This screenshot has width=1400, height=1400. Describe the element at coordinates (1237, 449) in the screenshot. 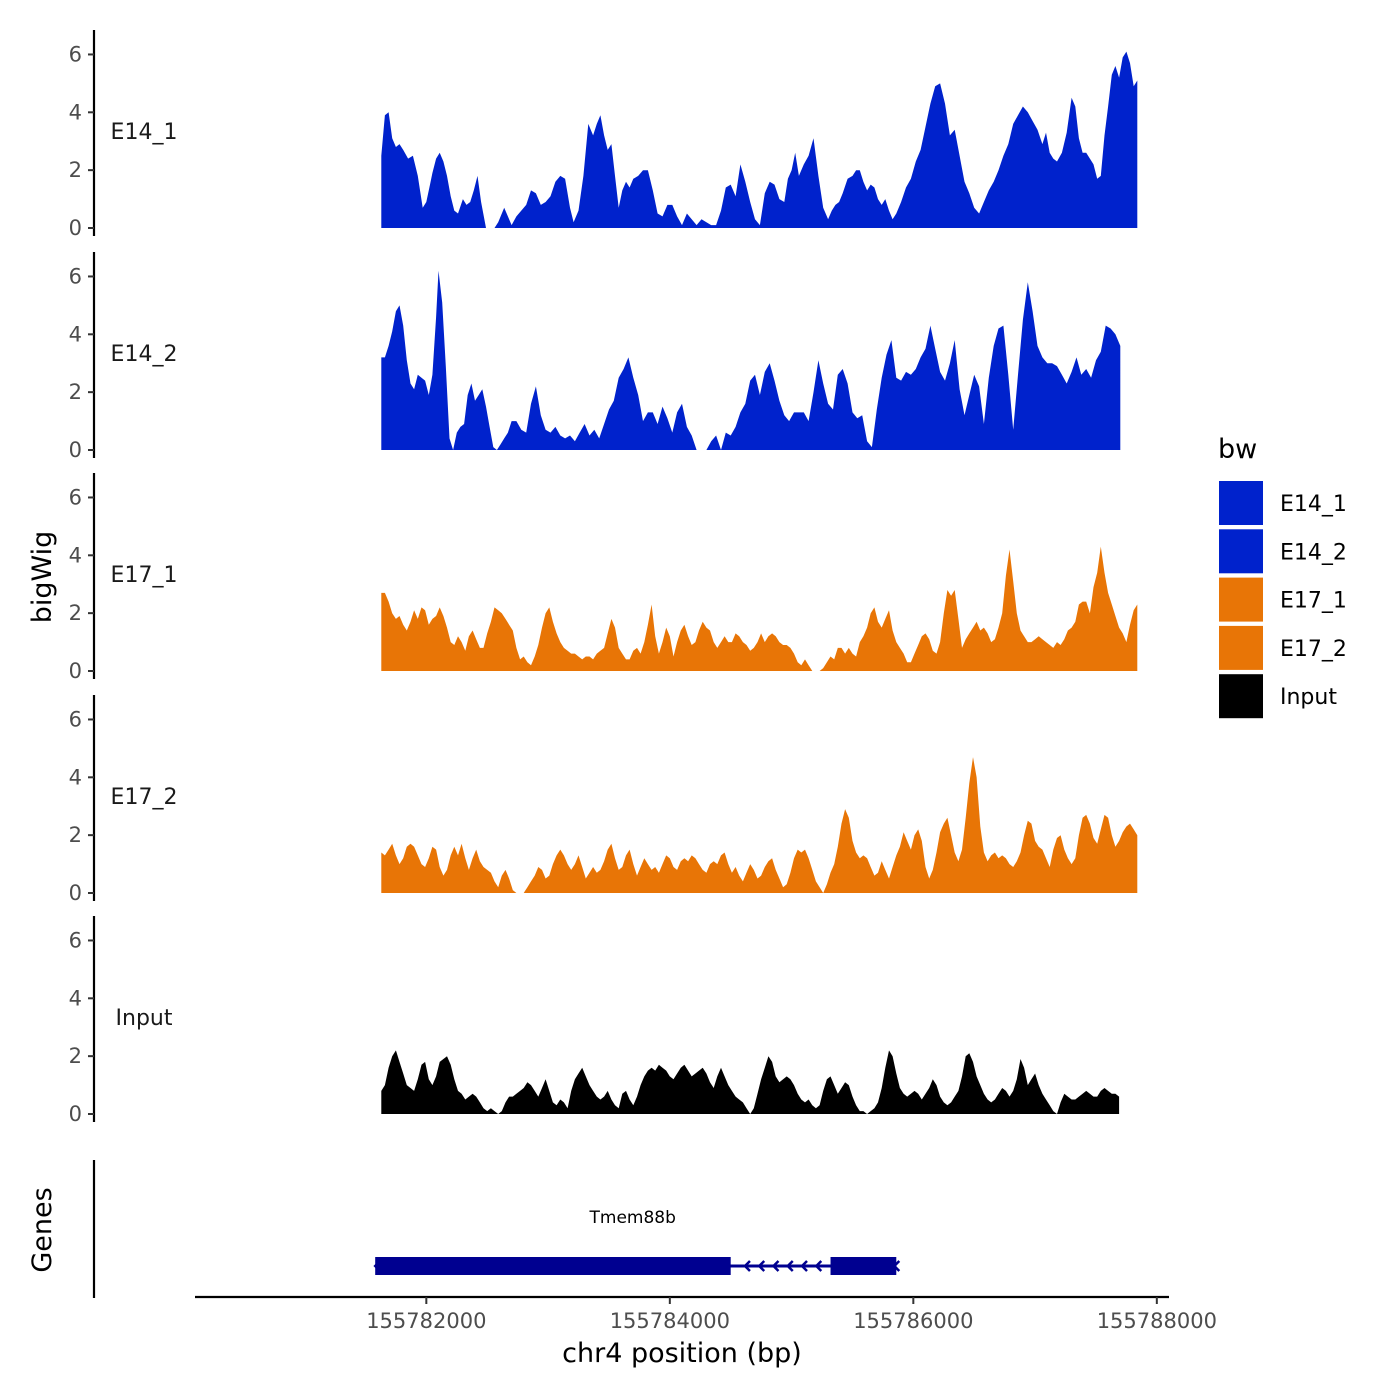

I see `legend-title: bw` at that location.